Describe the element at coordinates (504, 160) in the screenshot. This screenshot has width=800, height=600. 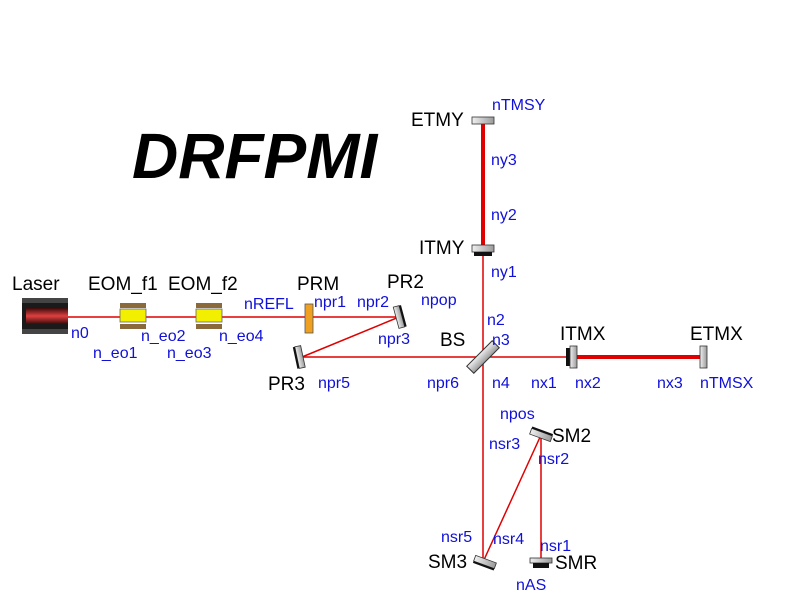
I see `node-ny3: ny3` at that location.